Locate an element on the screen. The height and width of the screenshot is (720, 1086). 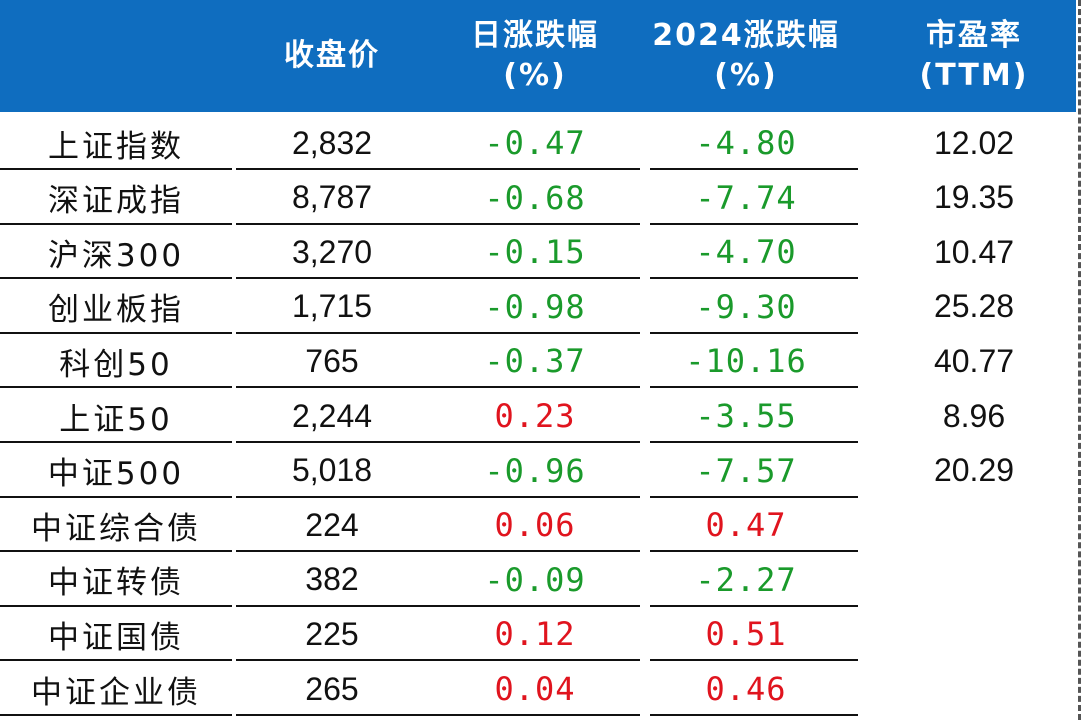
close-price: 265 is located at coordinates (332, 688).